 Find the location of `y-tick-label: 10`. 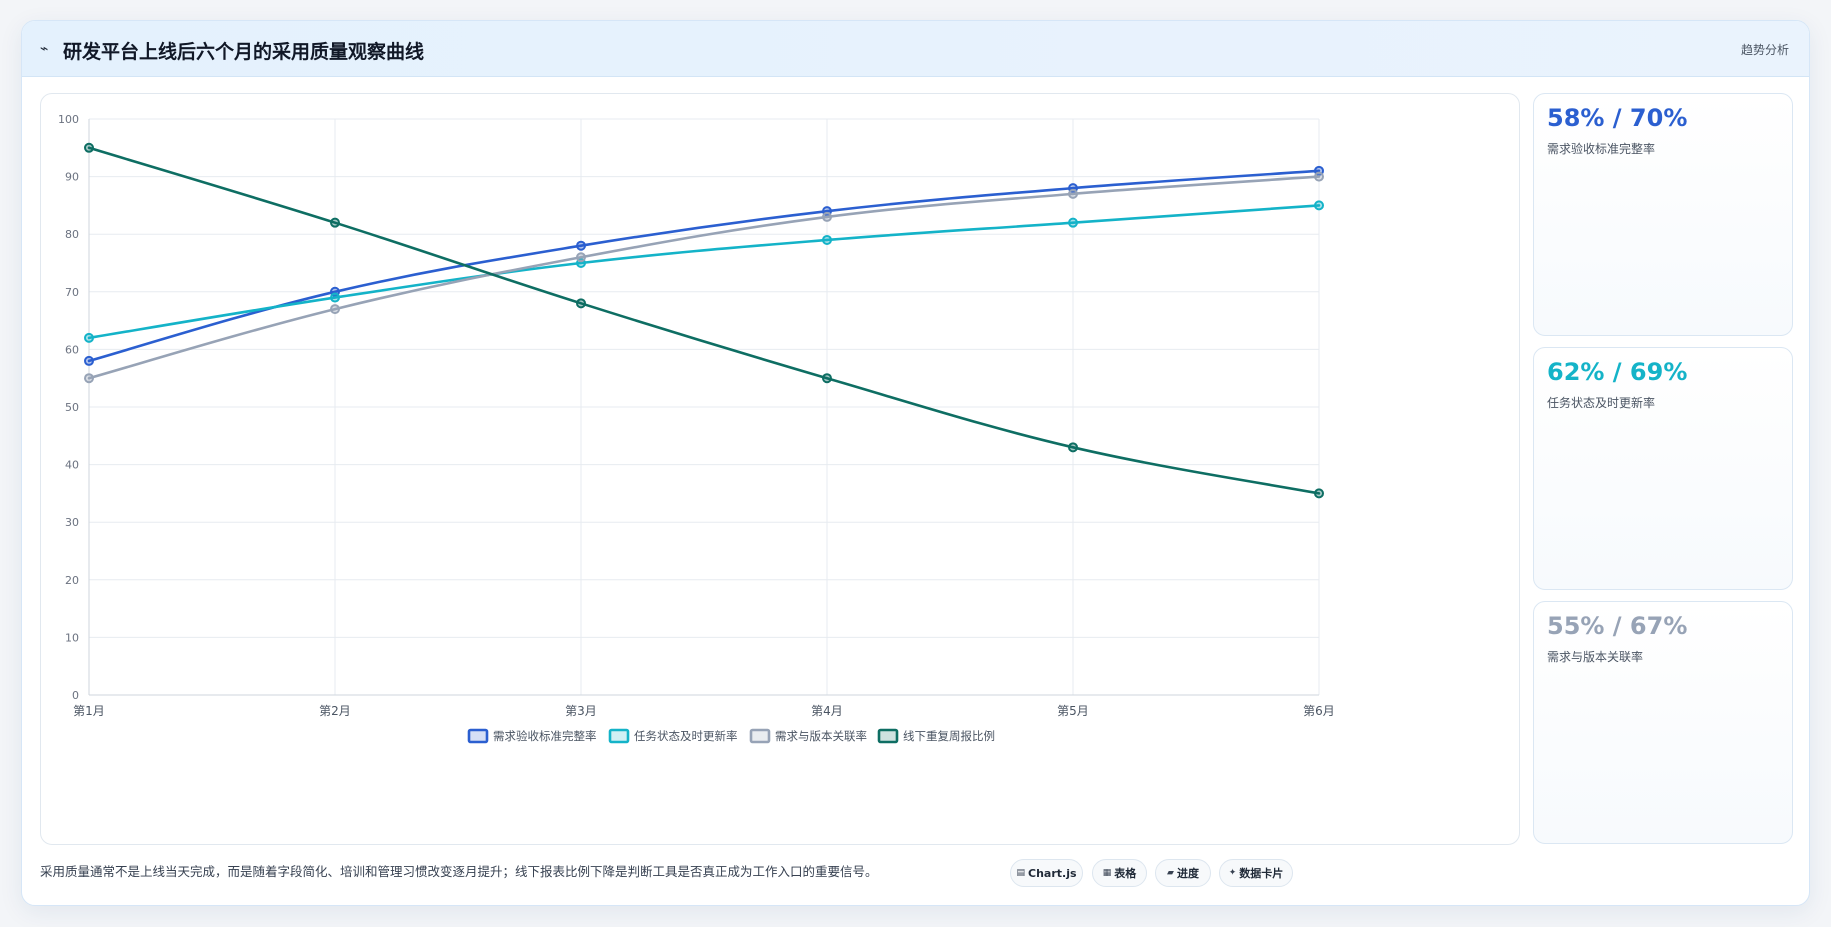

y-tick-label: 10 is located at coordinates (72, 637).